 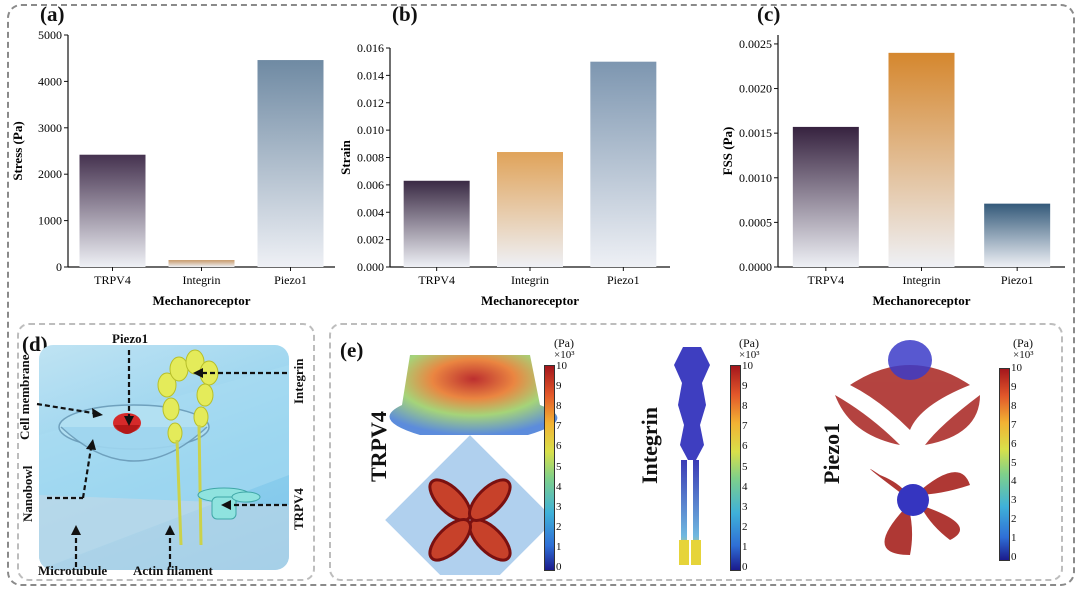 What do you see at coordinates (24, 397) in the screenshot?
I see `label-cell-membrane: Cell membrane` at bounding box center [24, 397].